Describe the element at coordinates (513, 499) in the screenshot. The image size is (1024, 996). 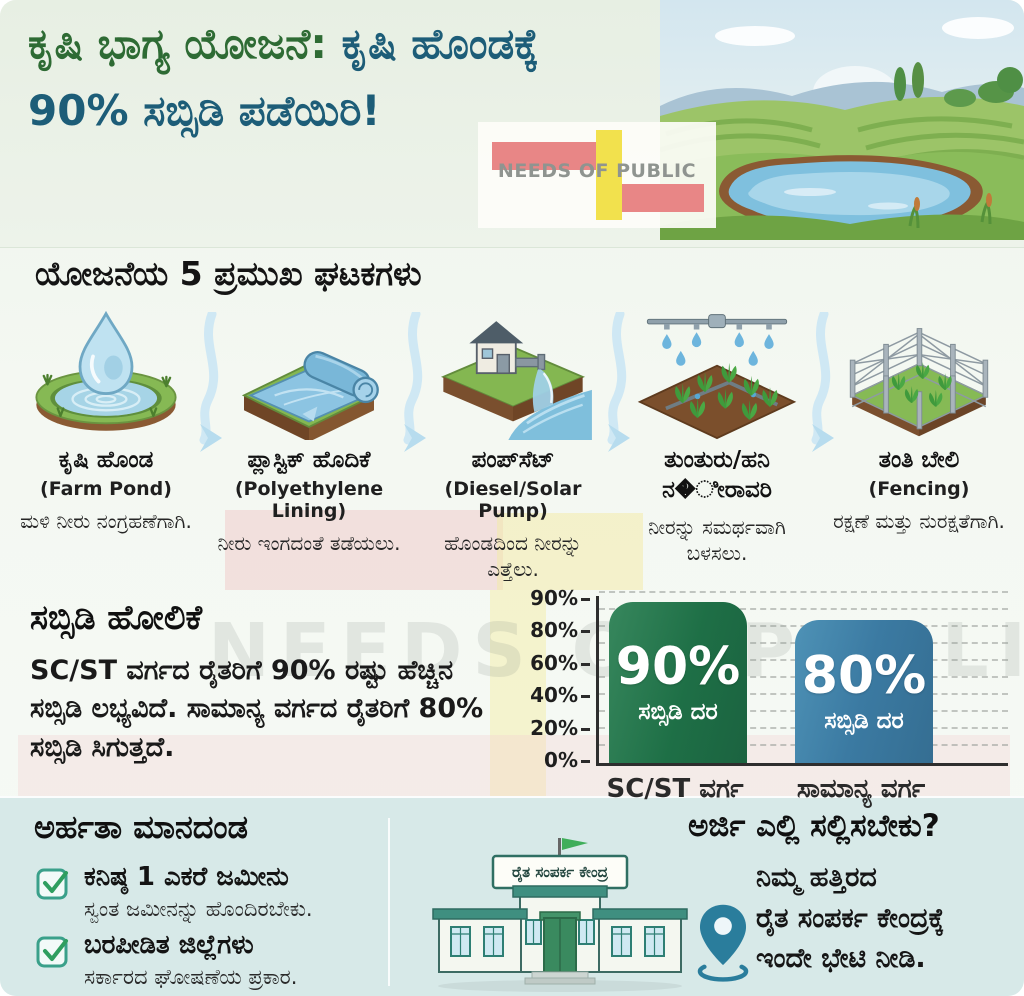
I see `component-english-name: (Diesel/Solar Pump)` at that location.